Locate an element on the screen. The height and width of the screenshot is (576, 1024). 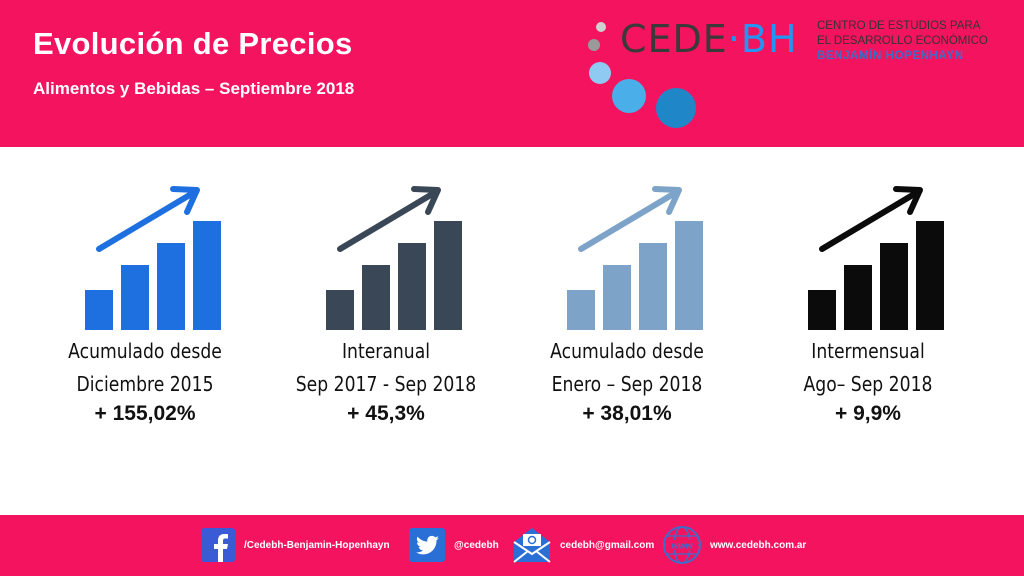
logo-brand-right: BH is located at coordinates (769, 39).